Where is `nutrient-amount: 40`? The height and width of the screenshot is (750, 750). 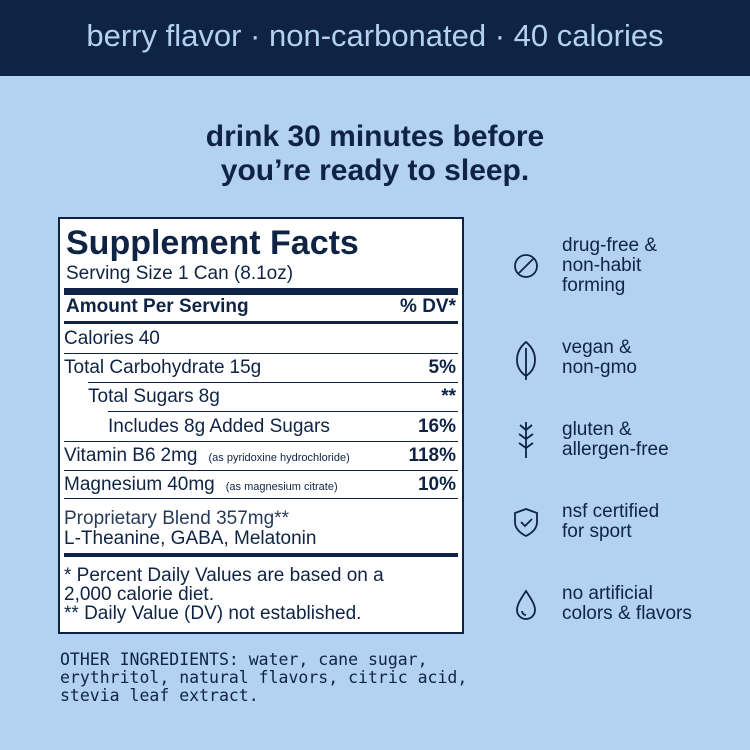
nutrient-amount: 40 is located at coordinates (149, 338).